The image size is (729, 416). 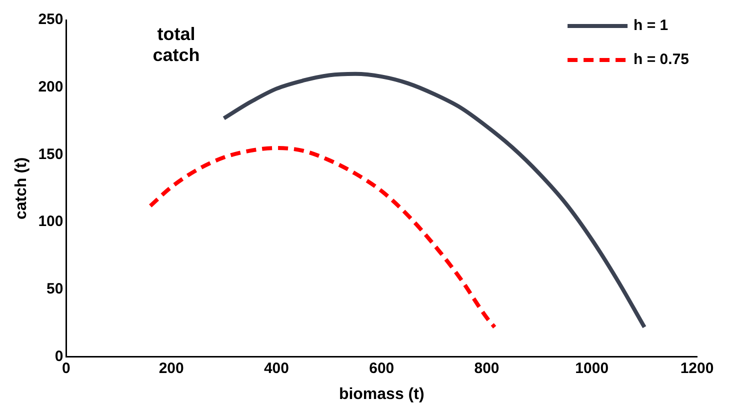 What do you see at coordinates (171, 368) in the screenshot?
I see `x-tick-label: 200` at bounding box center [171, 368].